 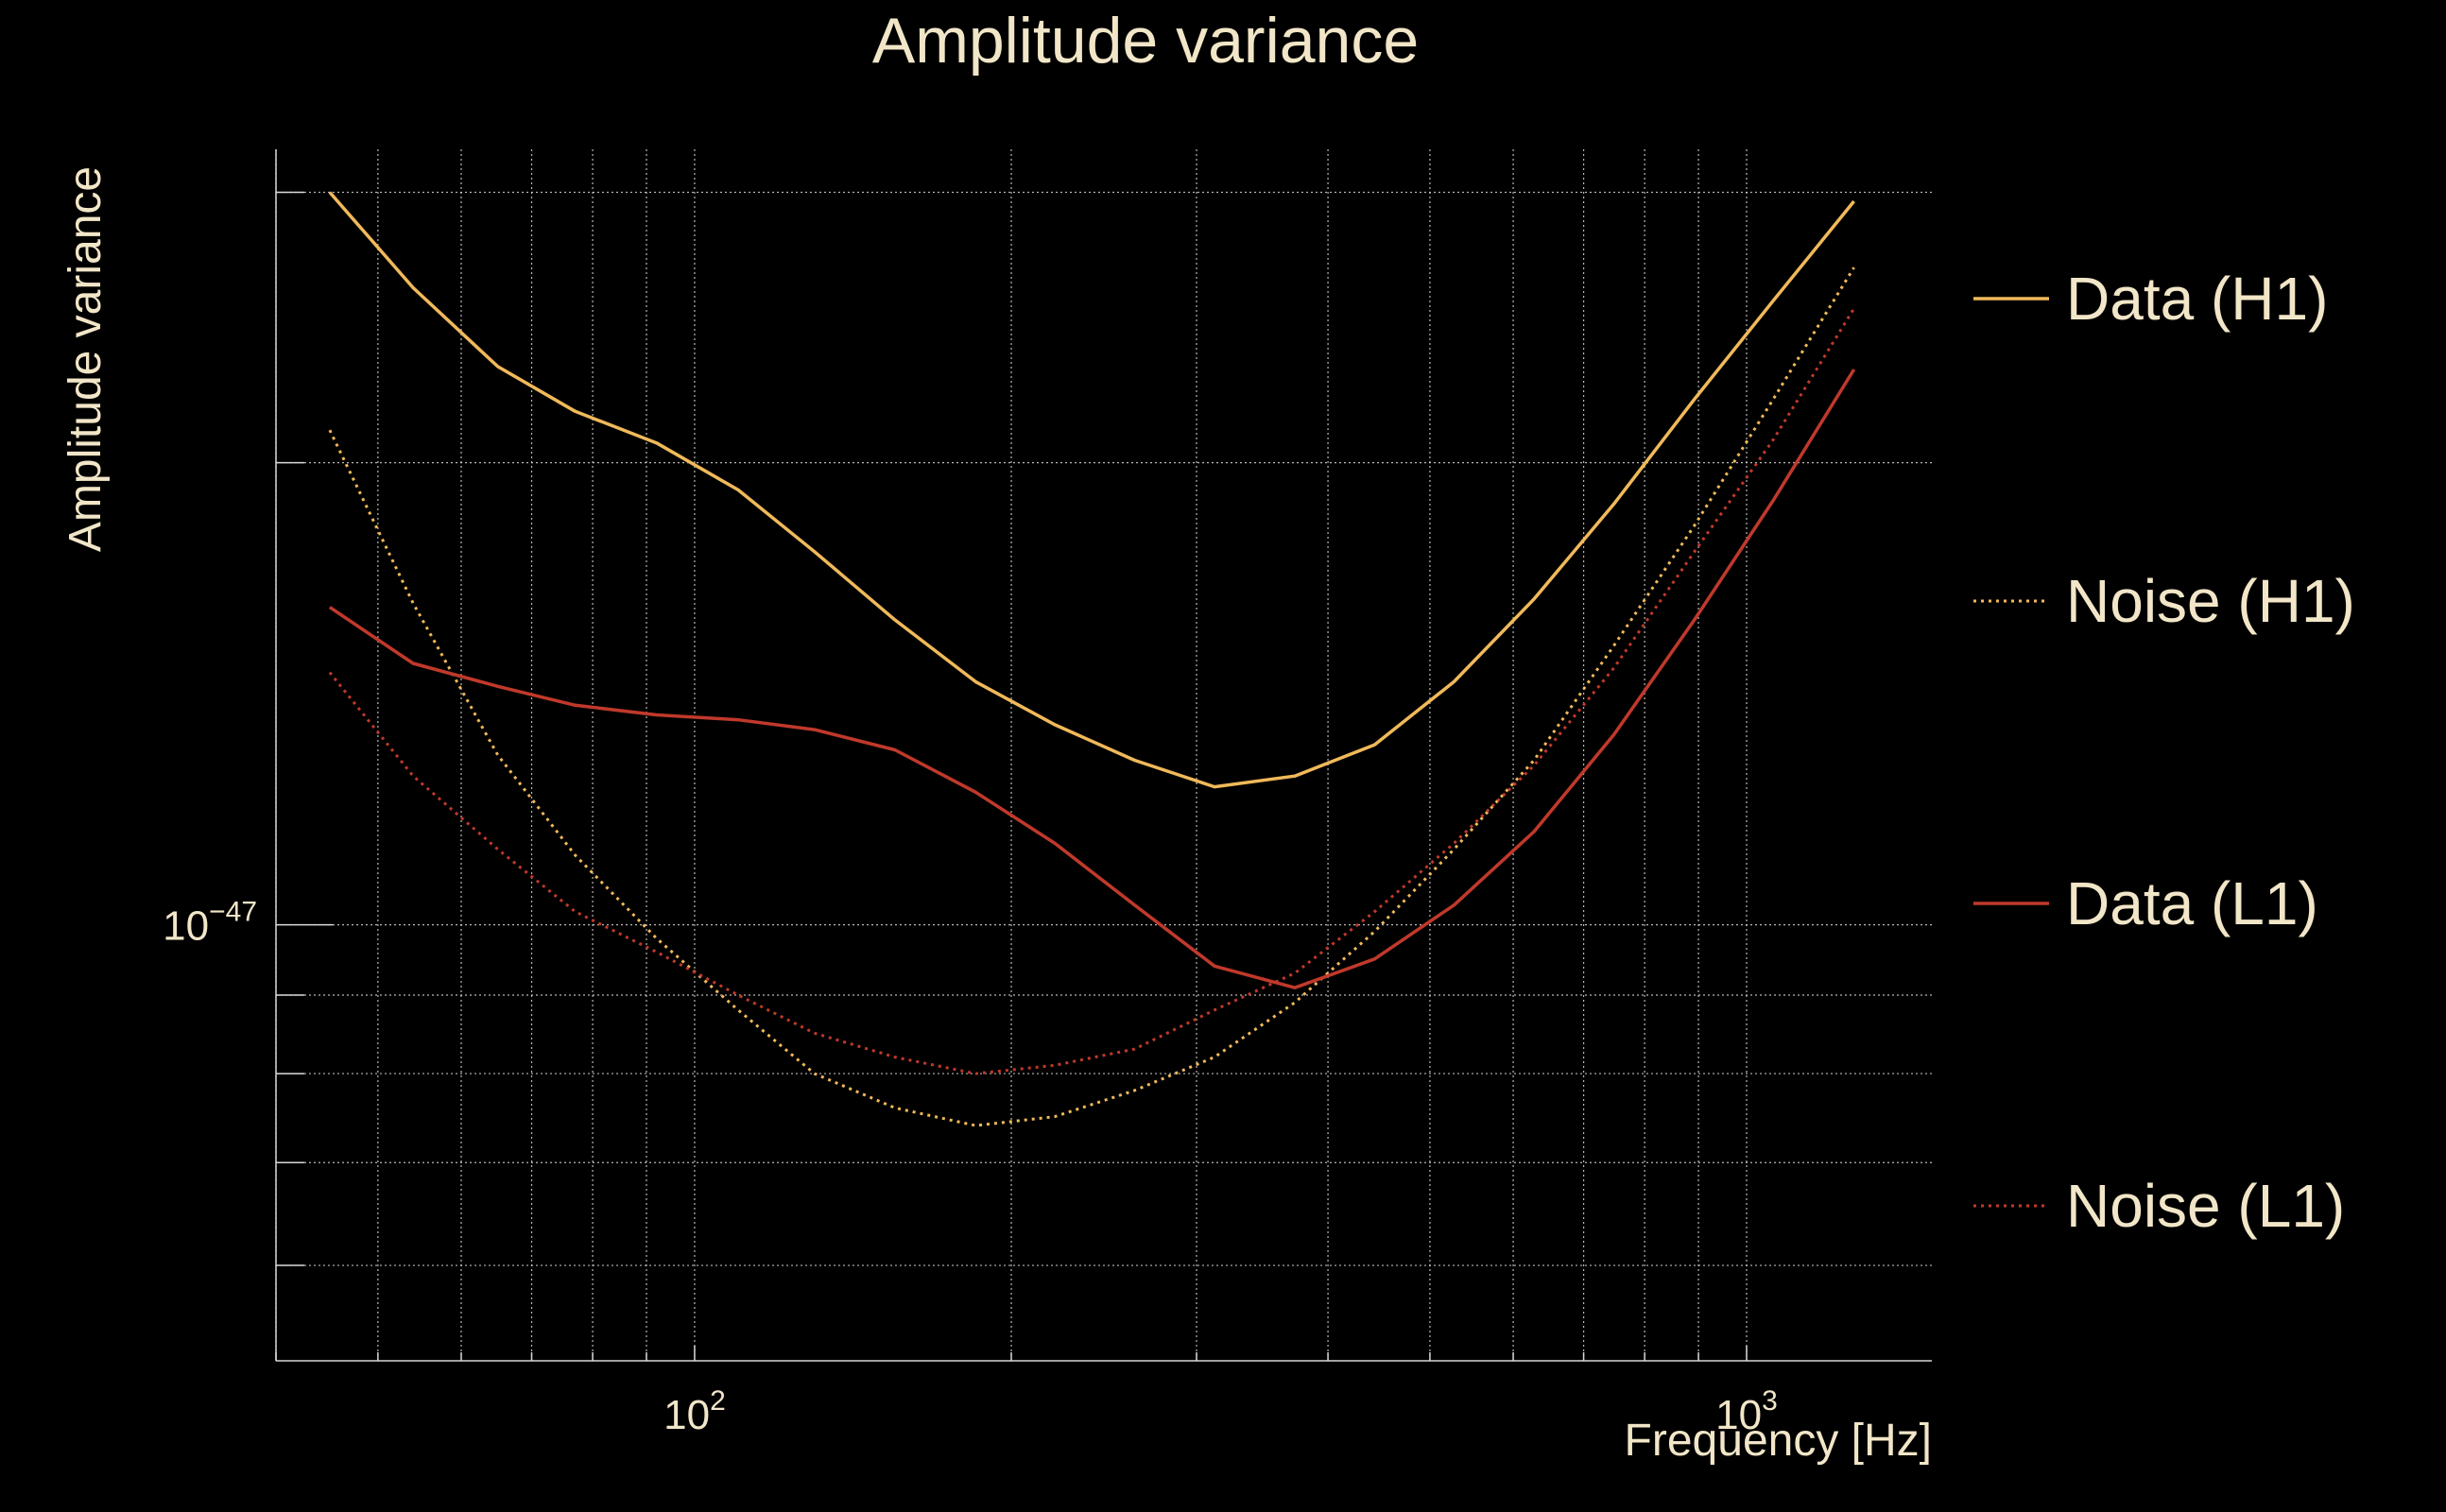 I want to click on x-tick-label: 10³, so click(x=1746, y=1411).